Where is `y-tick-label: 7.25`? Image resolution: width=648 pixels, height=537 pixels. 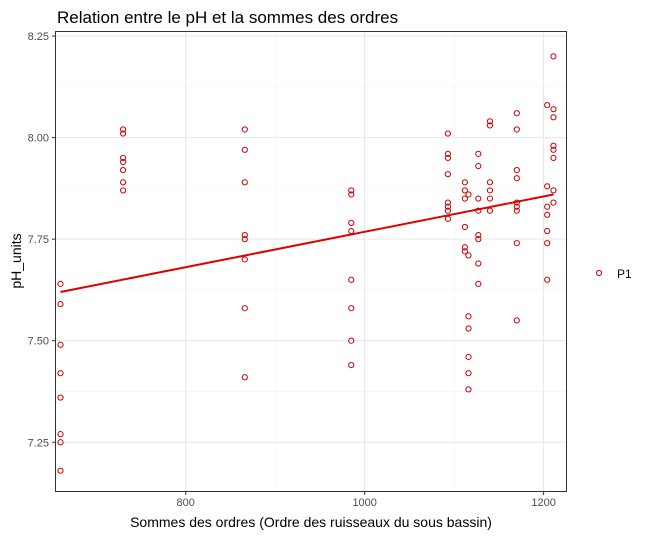 y-tick-label: 7.25 is located at coordinates (38, 443).